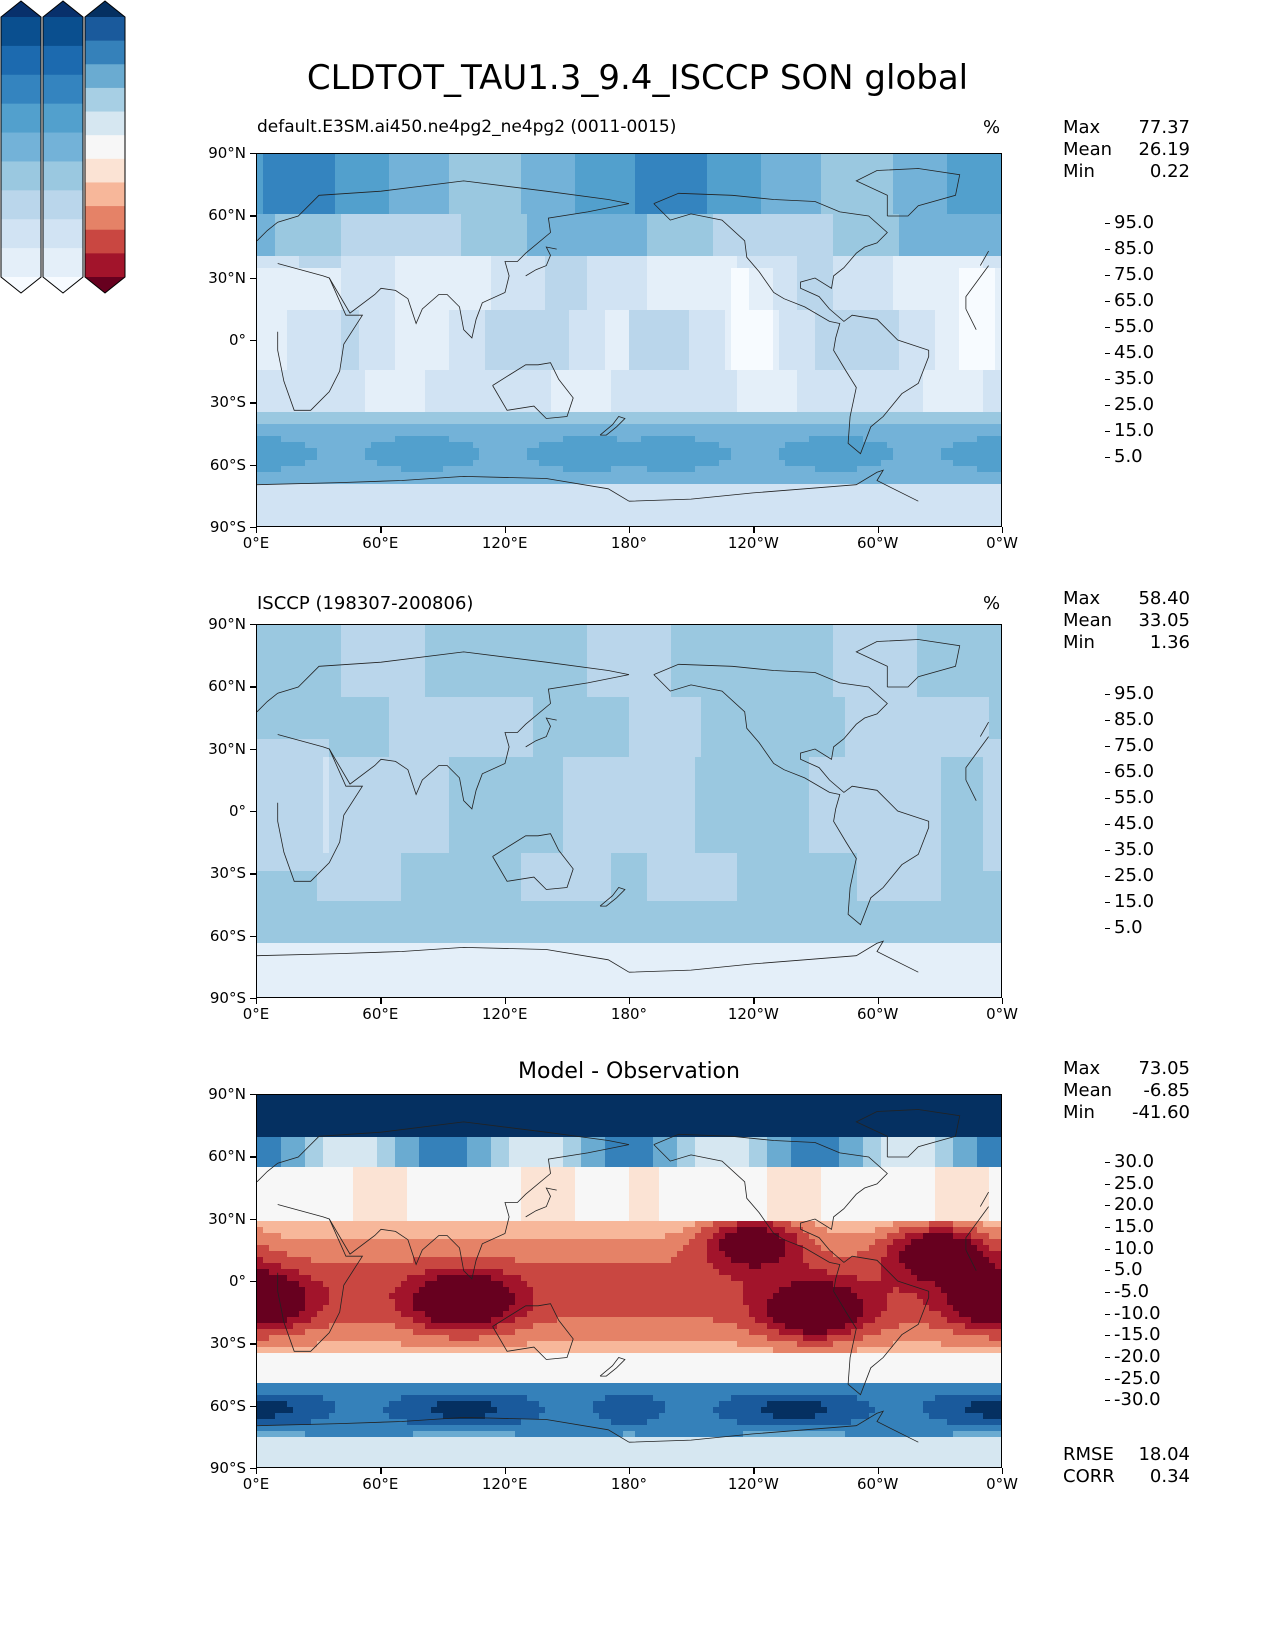 The image size is (1275, 1650). What do you see at coordinates (1134, 798) in the screenshot?
I see `colorbar-tick-label: 55.0` at bounding box center [1134, 798].